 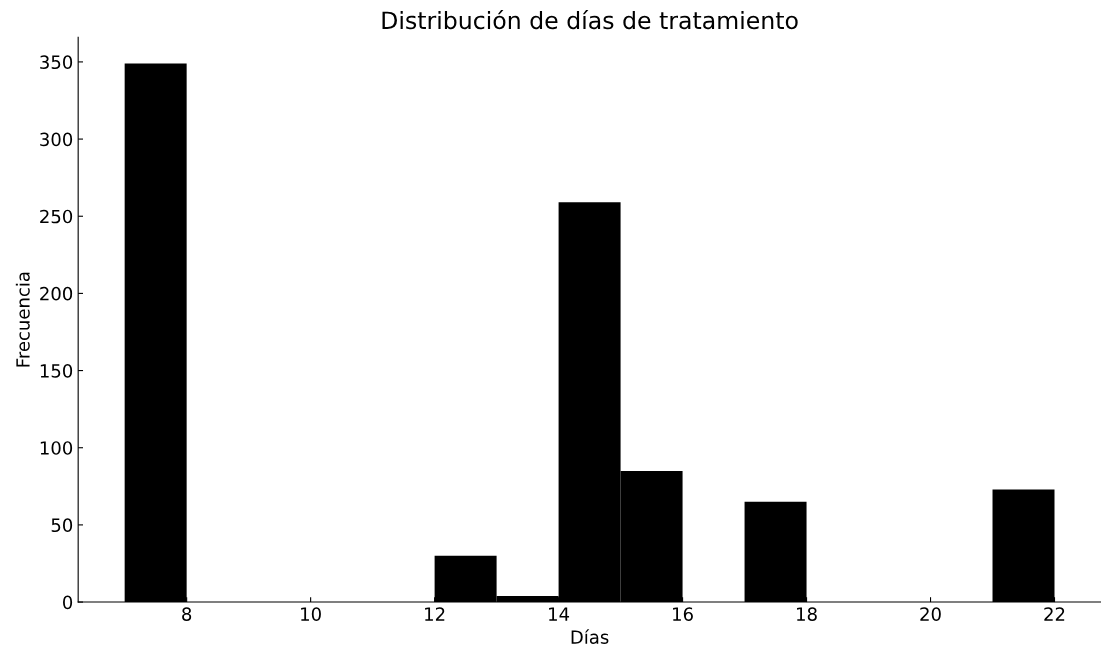 What do you see at coordinates (56, 293) in the screenshot?
I see `y-tick-label: 200` at bounding box center [56, 293].